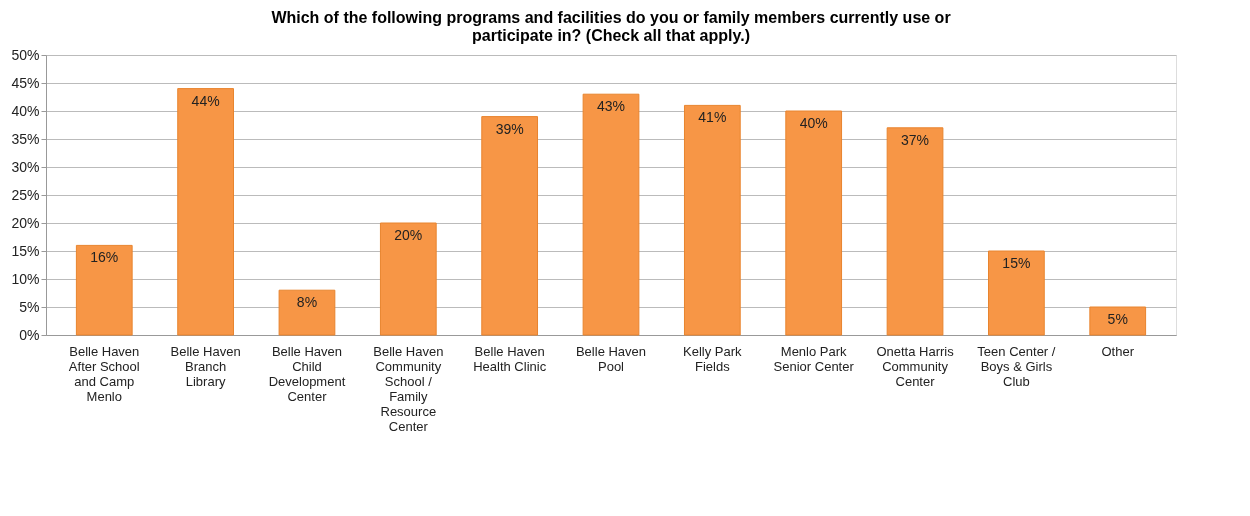  What do you see at coordinates (29, 334) in the screenshot?
I see `y-tick-label: 0%` at bounding box center [29, 334].